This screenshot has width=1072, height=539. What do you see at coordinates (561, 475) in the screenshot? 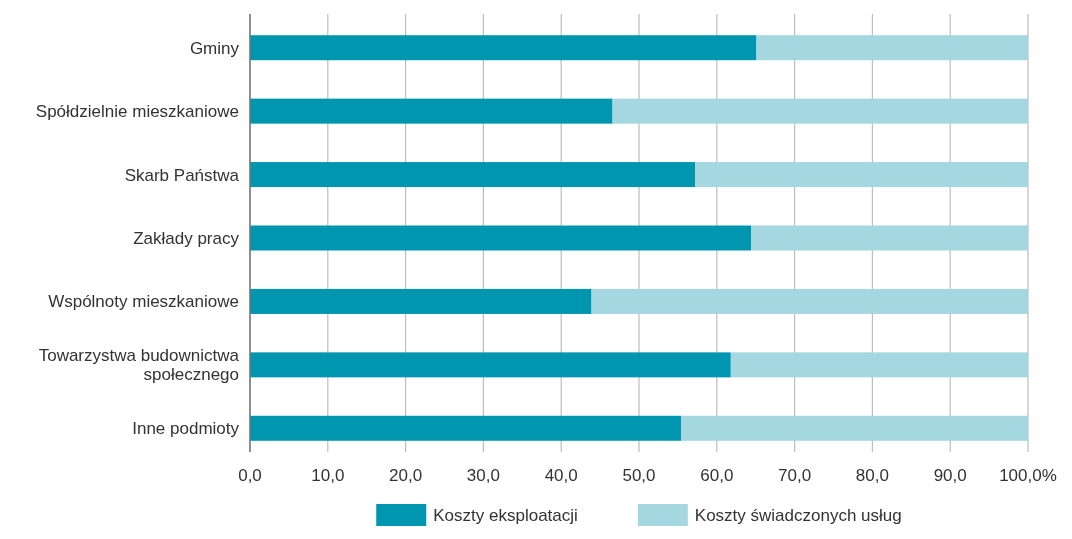
I see `x-tick-label: 40,0` at bounding box center [561, 475].